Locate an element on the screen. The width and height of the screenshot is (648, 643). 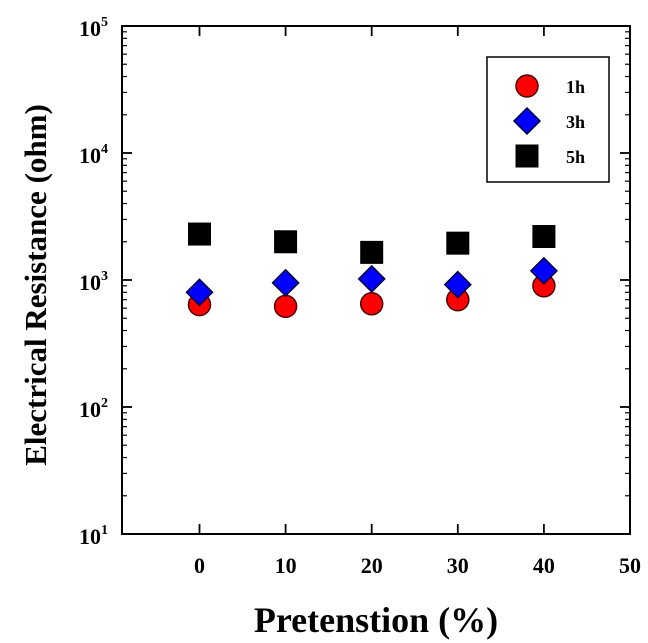
legend-box is located at coordinates (548, 119).